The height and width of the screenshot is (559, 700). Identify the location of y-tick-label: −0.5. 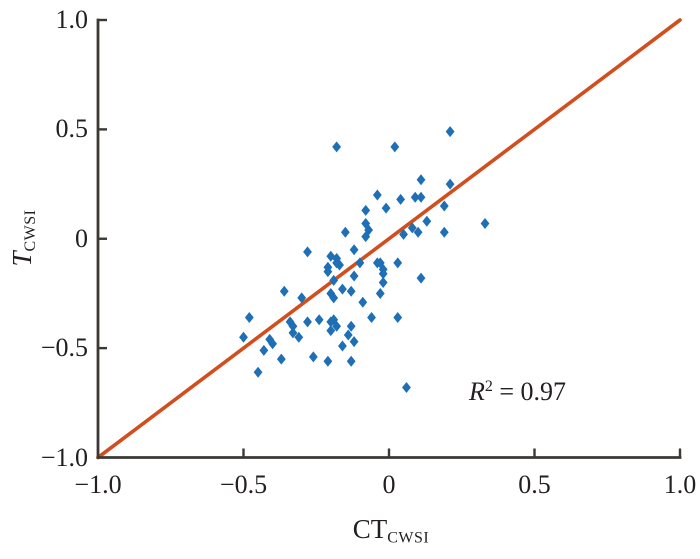
(64, 348).